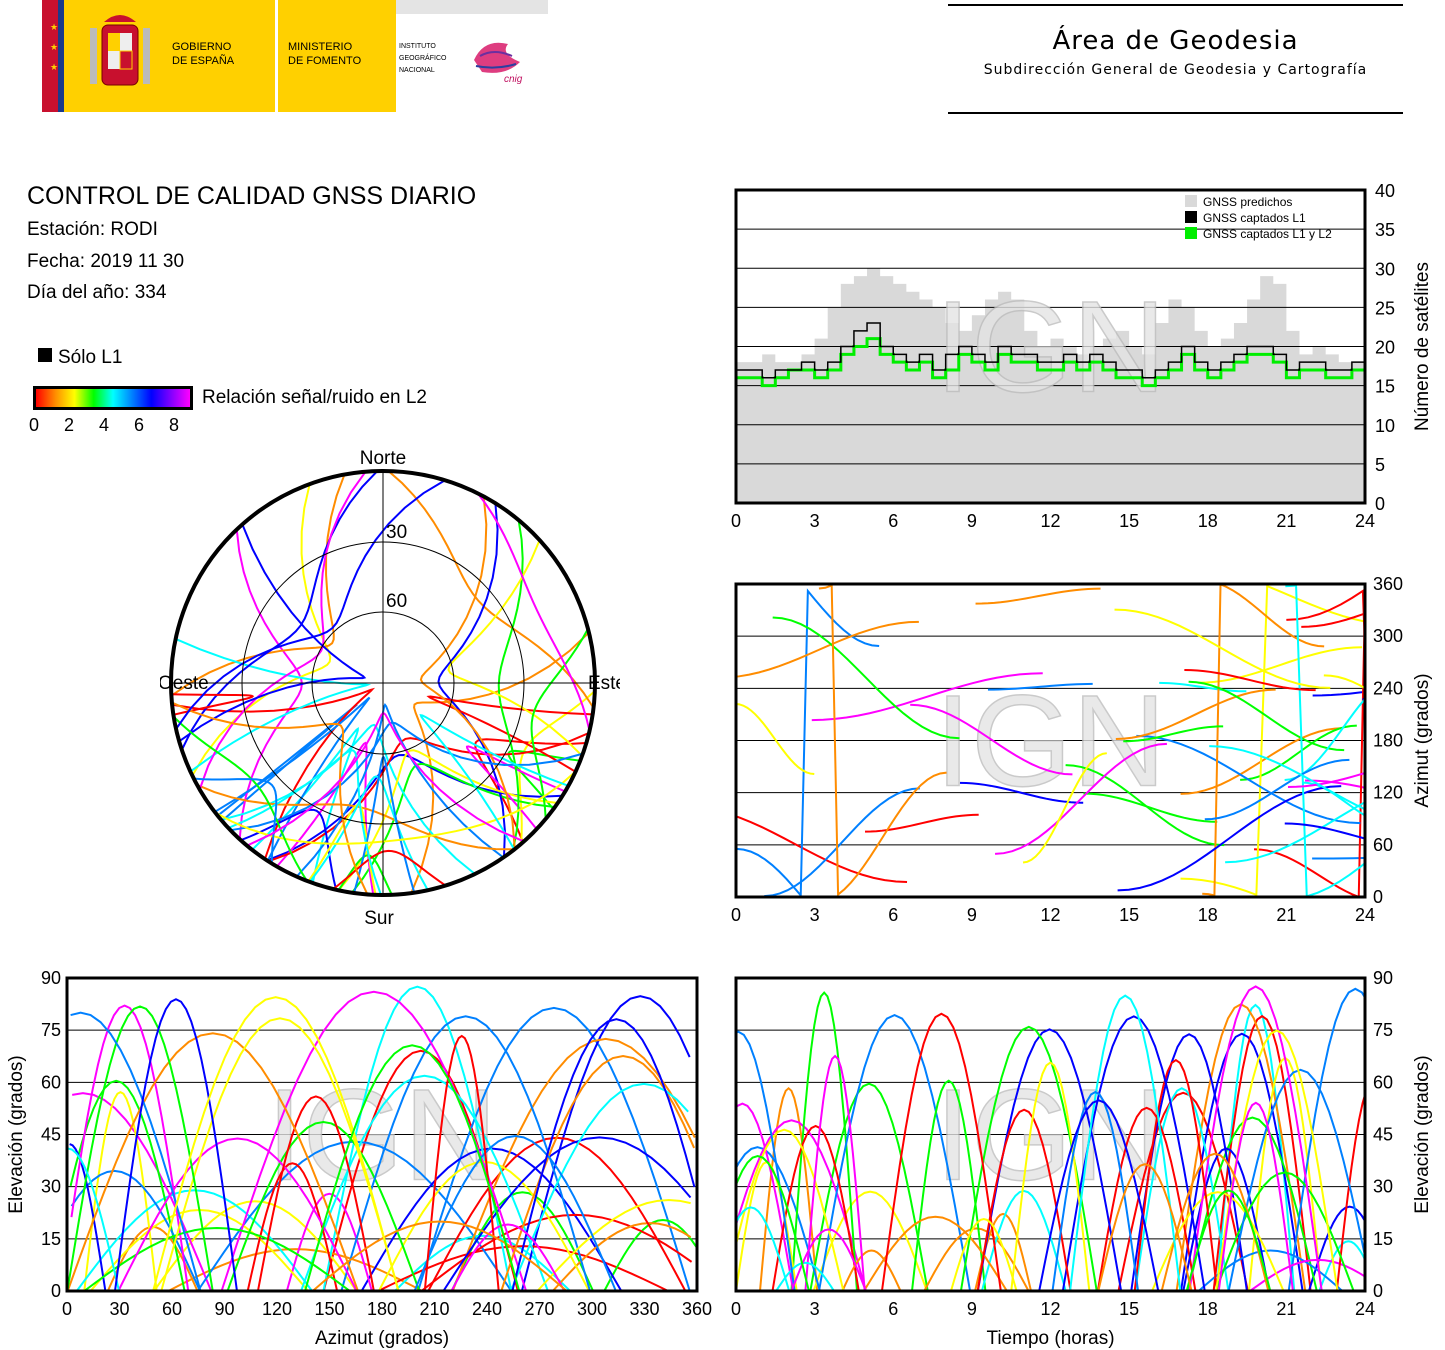 The width and height of the screenshot is (1445, 1350). Describe the element at coordinates (815, 1309) in the screenshot. I see `x-tick-label: 3` at that location.